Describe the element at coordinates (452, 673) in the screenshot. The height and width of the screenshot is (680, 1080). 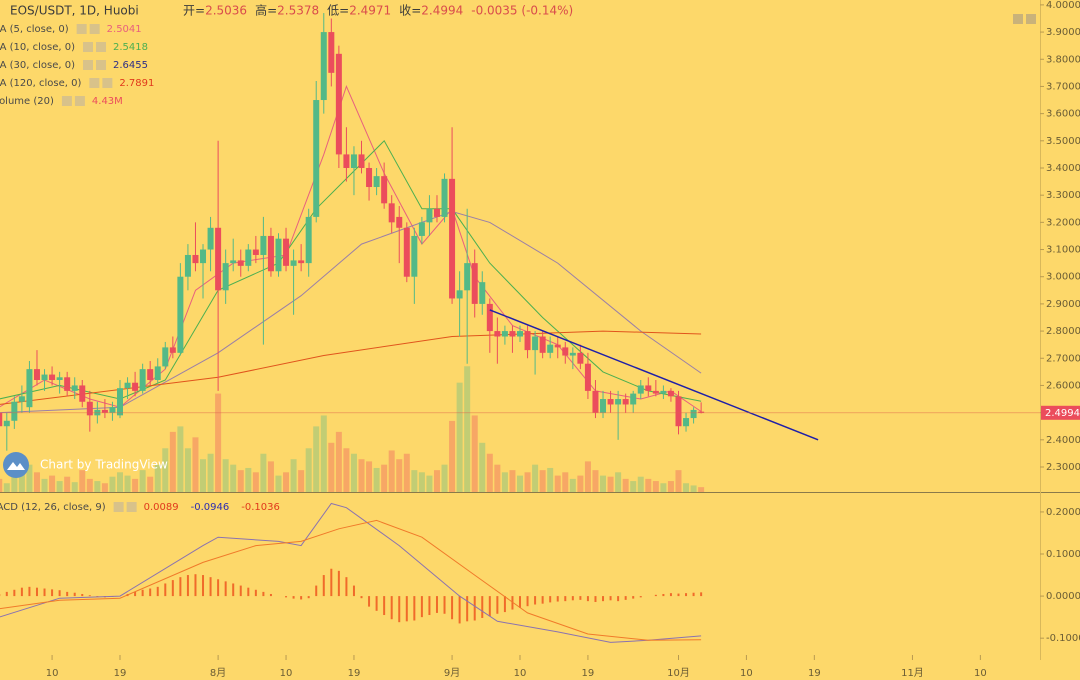
I see `x-tick-label: 9月` at that location.